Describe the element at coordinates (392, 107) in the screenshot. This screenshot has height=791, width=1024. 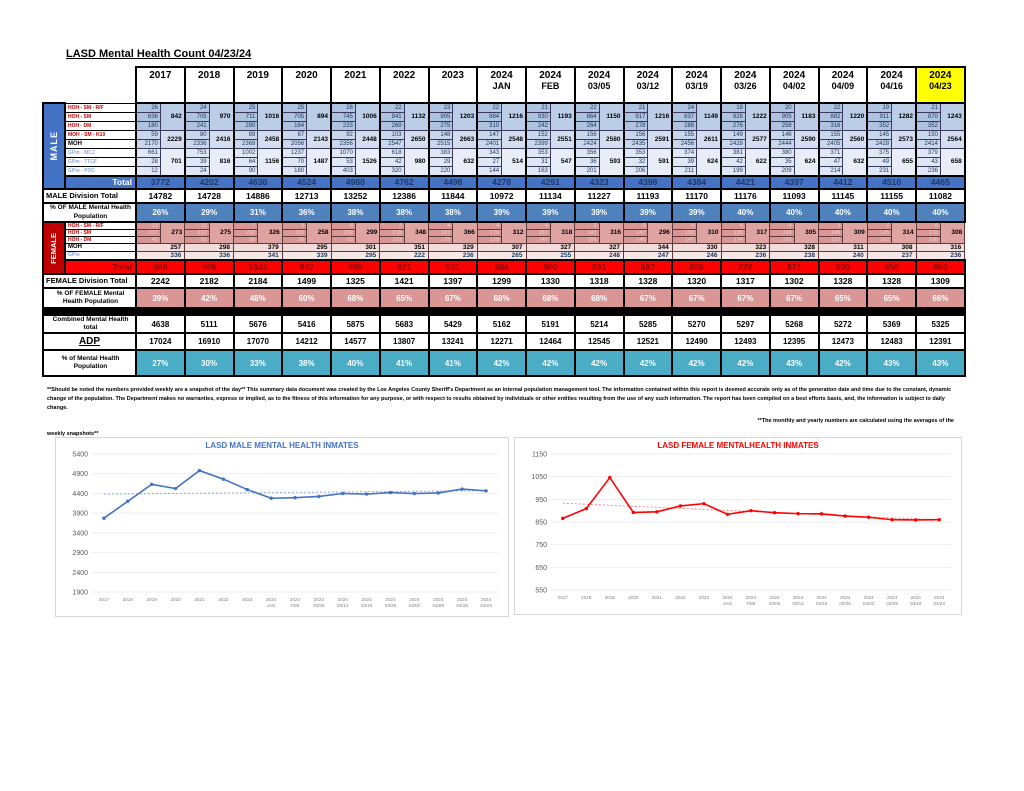
I see `male-hoh-rf-cell: 22` at that location.